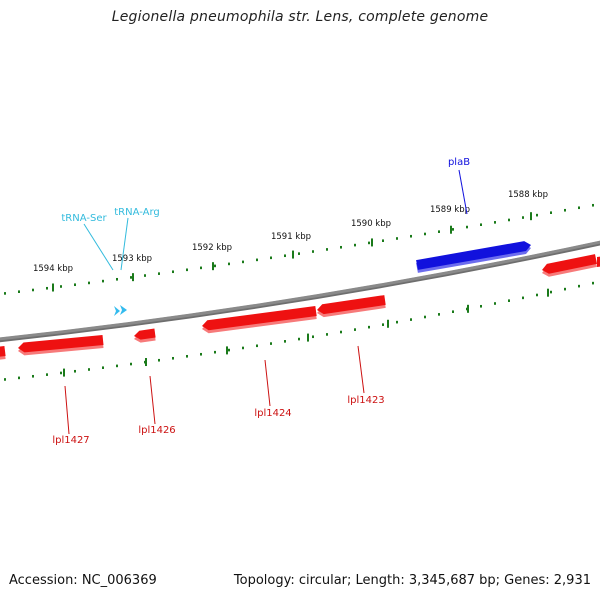  I want to click on scale-label: 1589 kbp, so click(450, 210).